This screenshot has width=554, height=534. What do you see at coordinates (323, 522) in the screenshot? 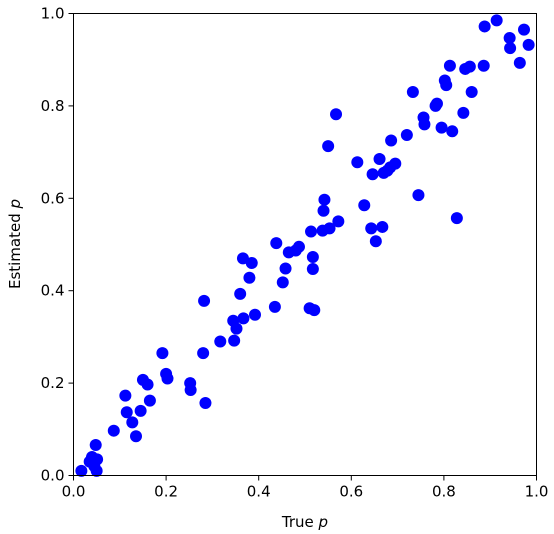
I see `x-axis-label-var: p` at bounding box center [323, 522].